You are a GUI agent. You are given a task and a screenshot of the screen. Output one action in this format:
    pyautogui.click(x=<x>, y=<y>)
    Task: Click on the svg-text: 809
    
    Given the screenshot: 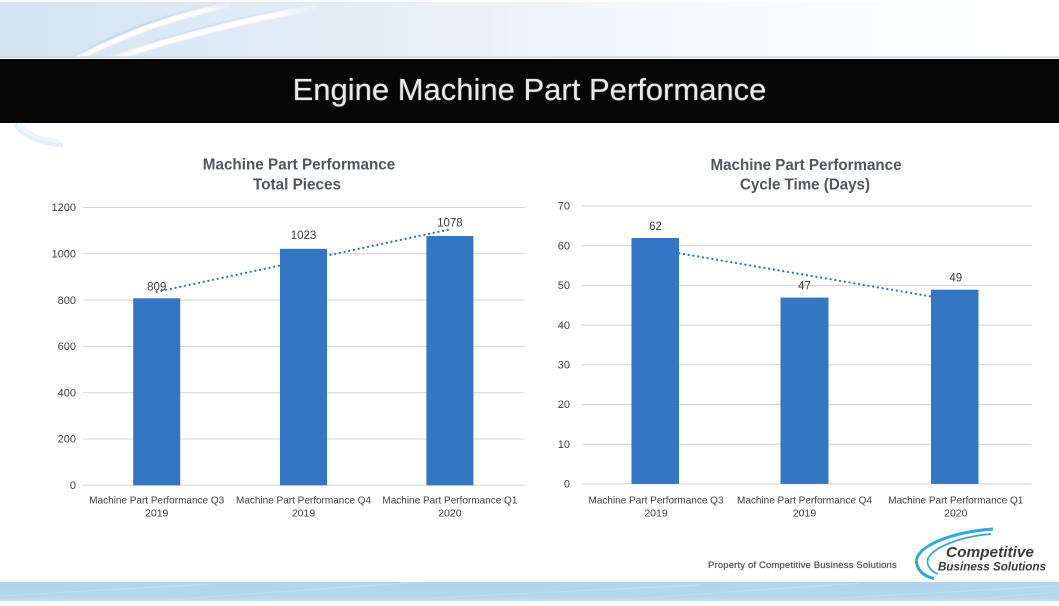 What is the action you would take?
    pyautogui.click(x=156, y=287)
    